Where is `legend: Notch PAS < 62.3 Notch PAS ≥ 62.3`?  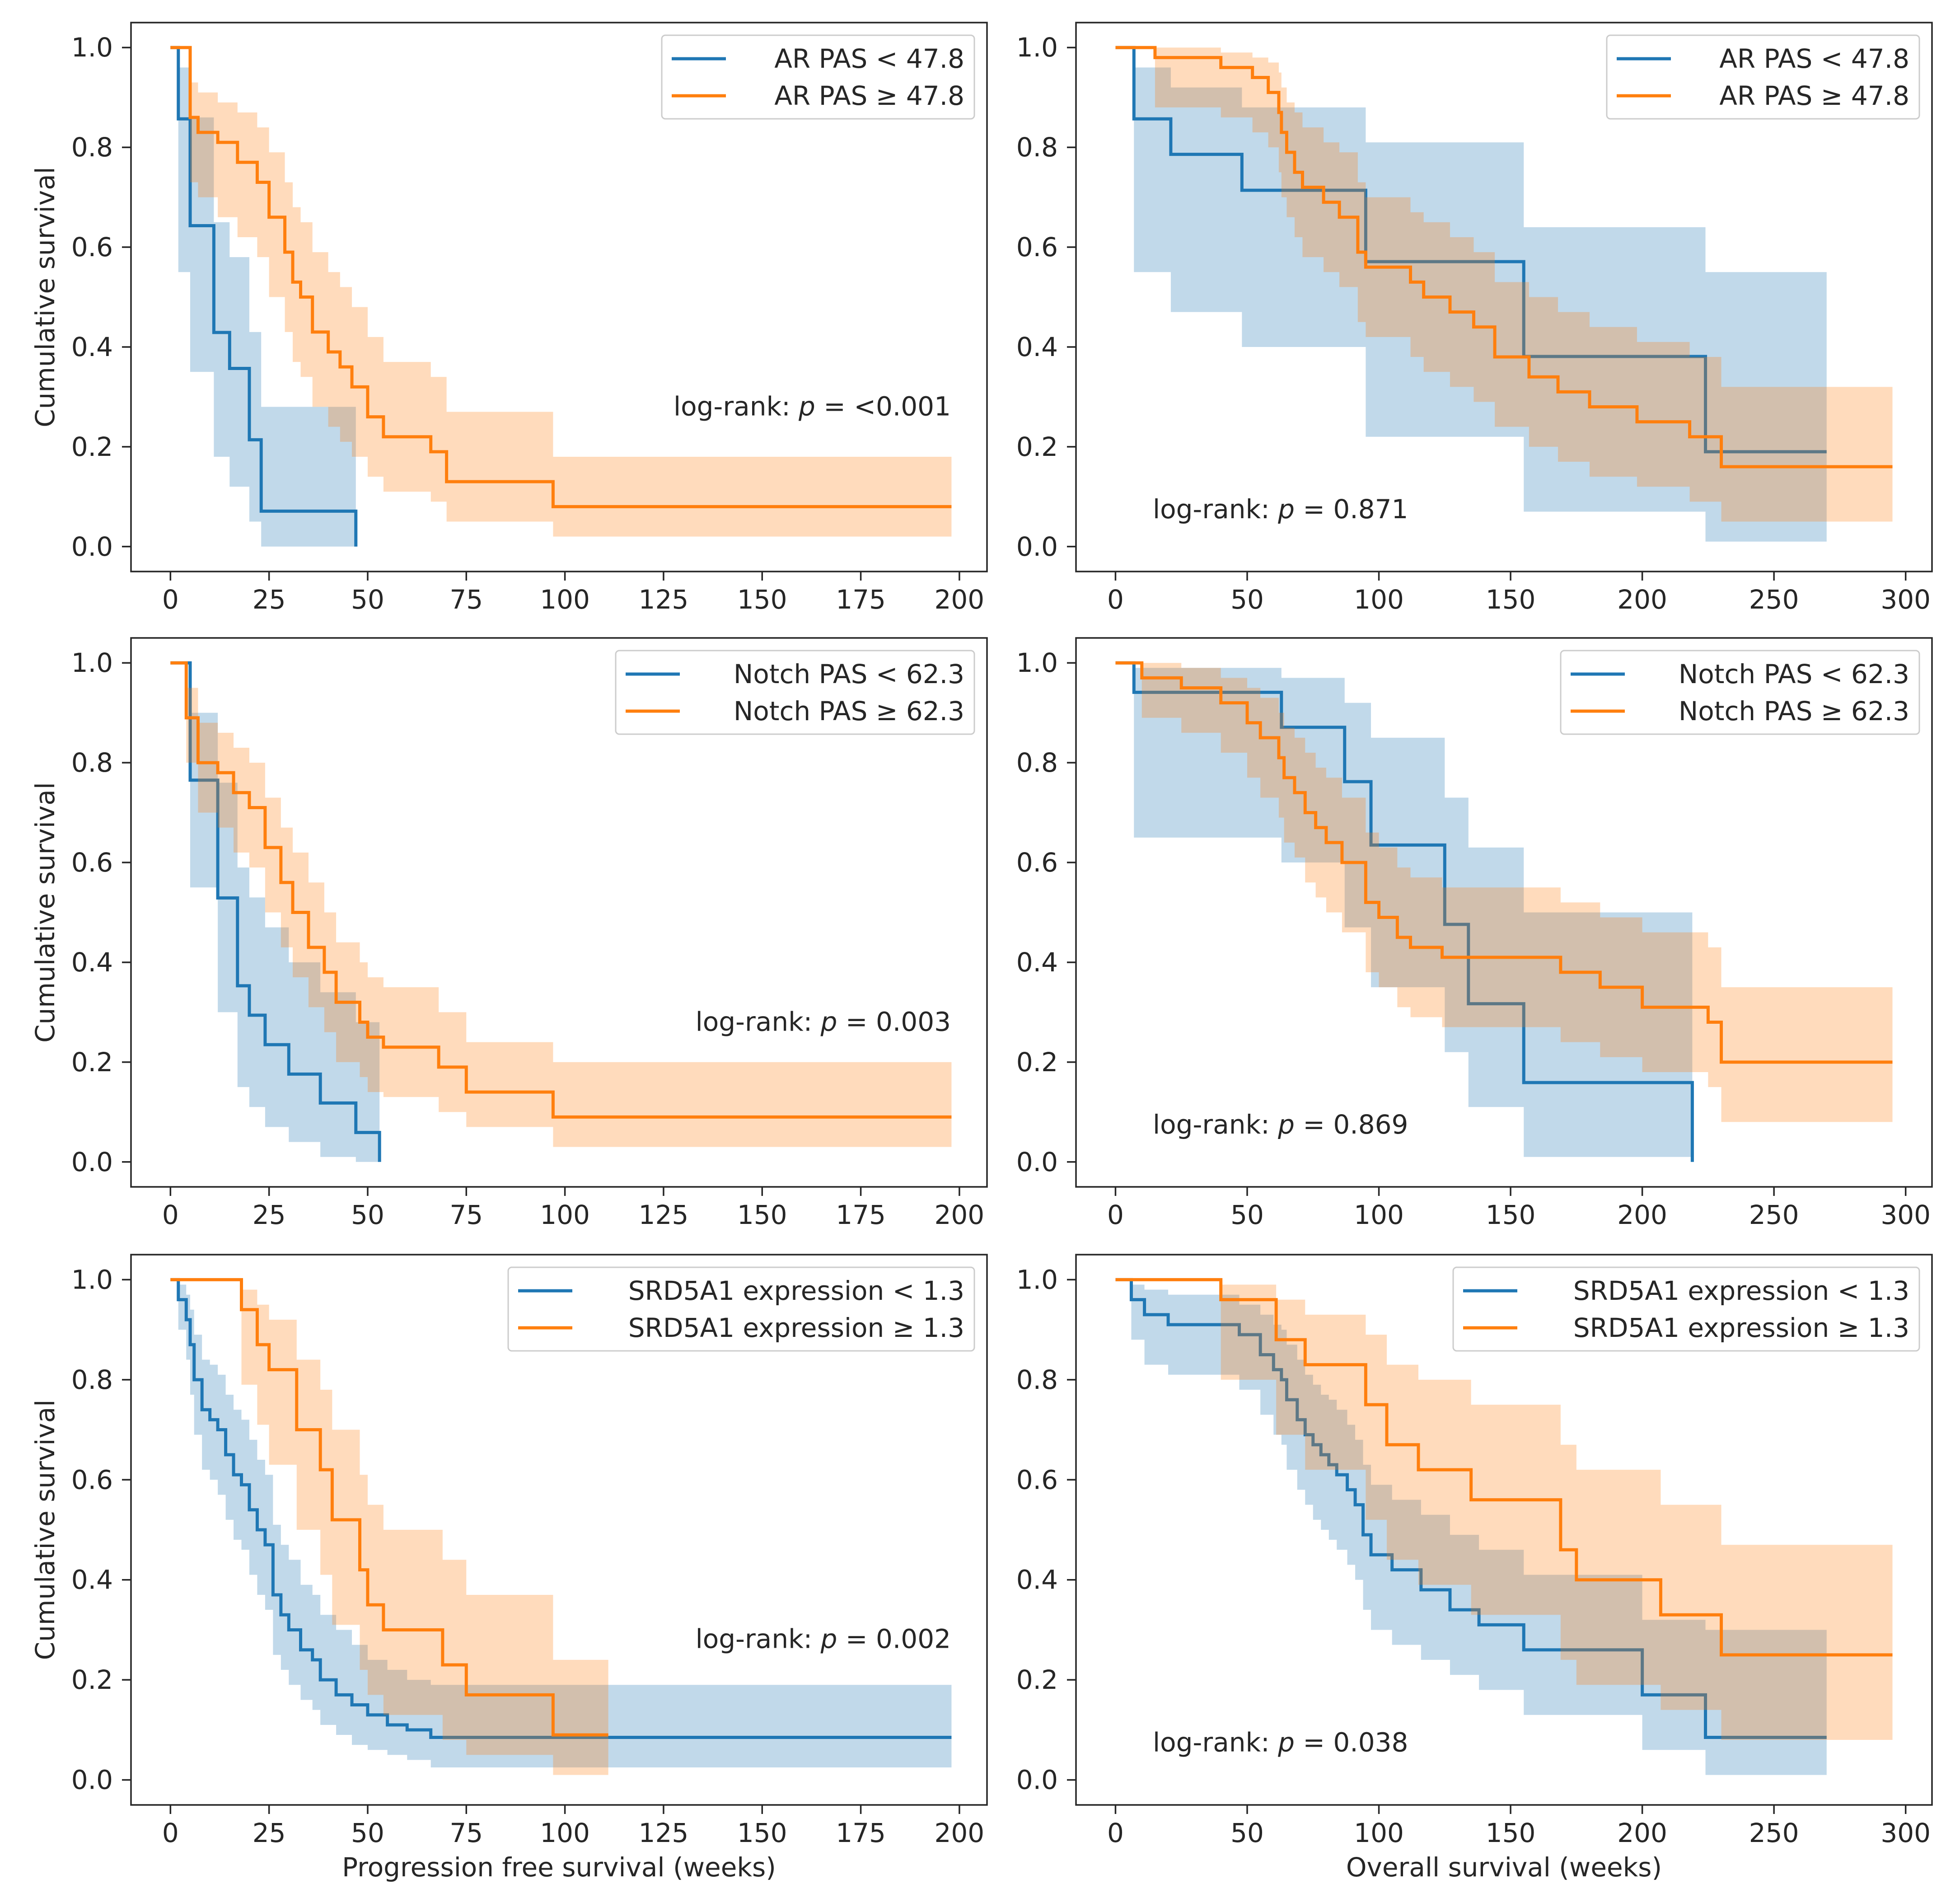
legend: Notch PAS < 62.3 Notch PAS ≥ 62.3 is located at coordinates (1740, 692).